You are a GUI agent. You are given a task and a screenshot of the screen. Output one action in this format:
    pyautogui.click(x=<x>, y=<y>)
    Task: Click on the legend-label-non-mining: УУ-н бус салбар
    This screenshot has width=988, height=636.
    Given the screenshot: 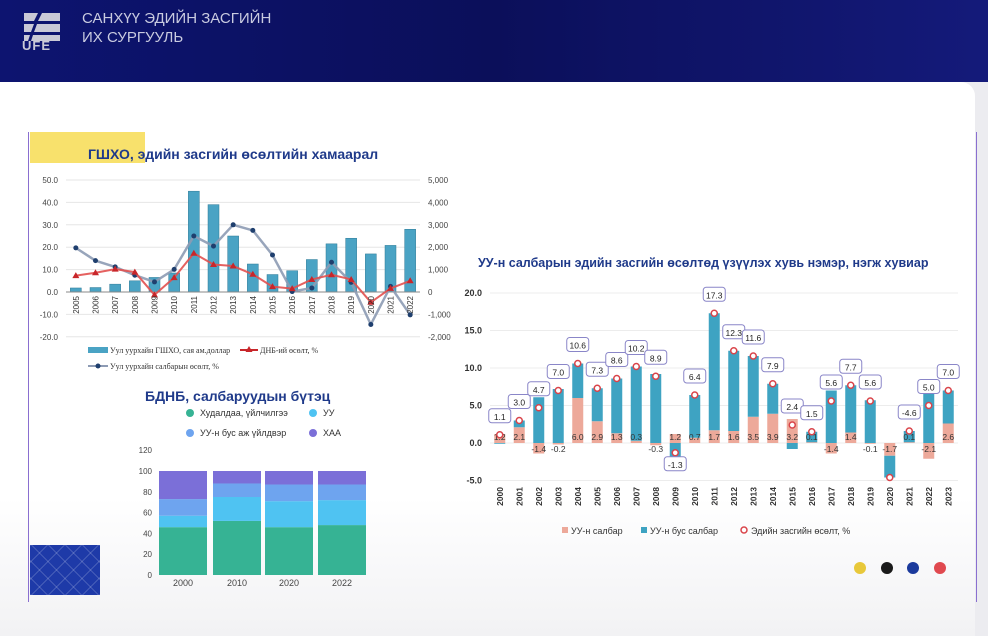 What is the action you would take?
    pyautogui.click(x=684, y=531)
    